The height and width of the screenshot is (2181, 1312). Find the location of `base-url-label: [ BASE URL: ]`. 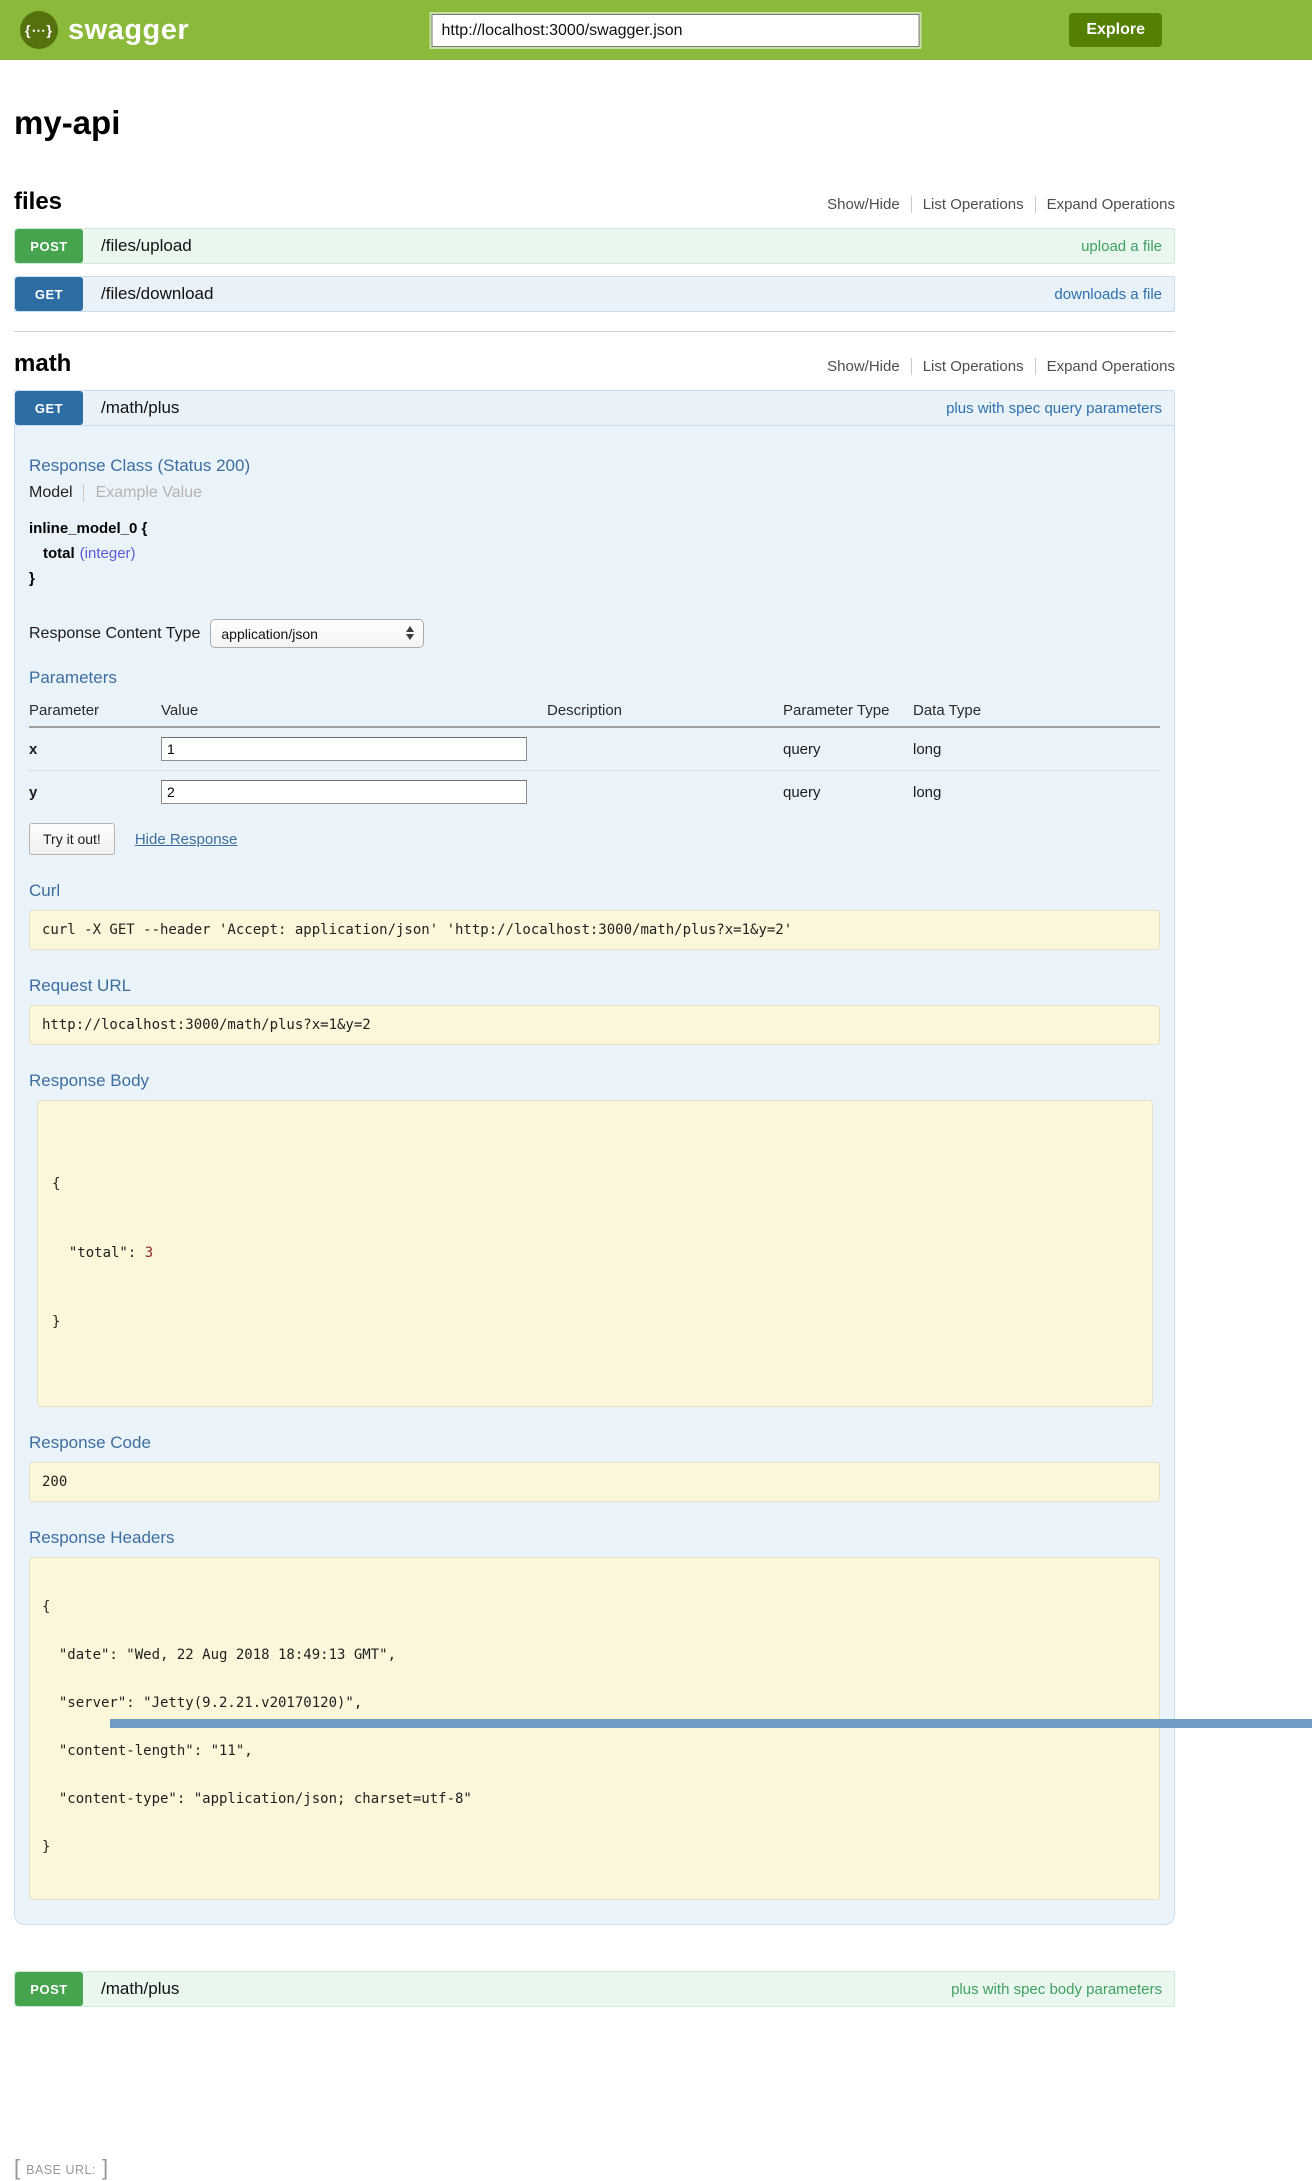

base-url-label: [ BASE URL: ] is located at coordinates (594, 2168).